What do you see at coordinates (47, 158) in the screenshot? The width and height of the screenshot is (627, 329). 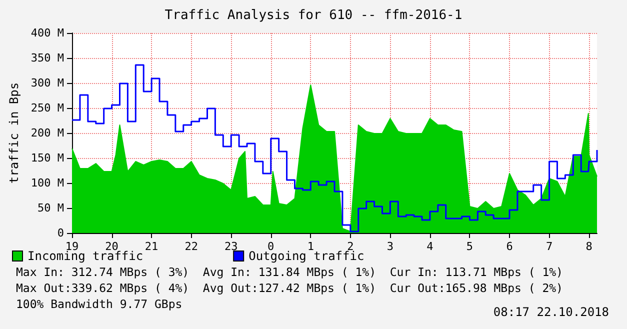 I see `y-tick-label: 150 M` at bounding box center [47, 158].